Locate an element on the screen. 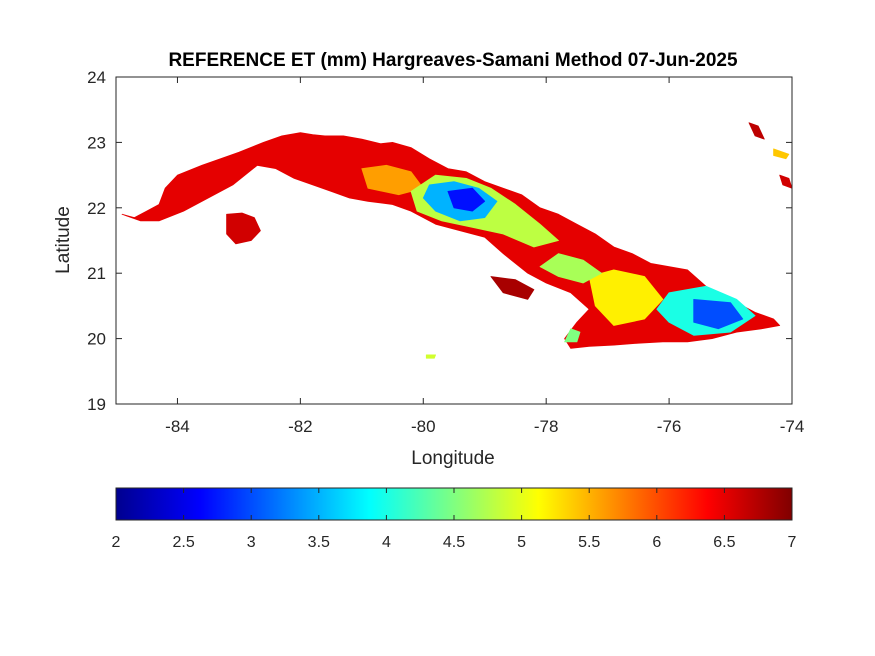 The height and width of the screenshot is (656, 875). x-tick-label: -78 is located at coordinates (546, 426).